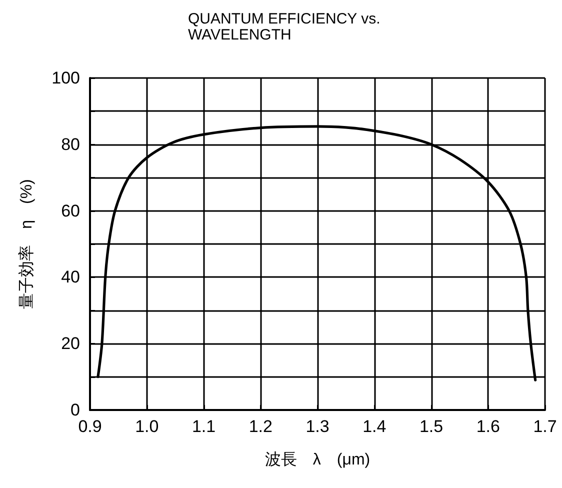 The width and height of the screenshot is (562, 488). What do you see at coordinates (284, 27) in the screenshot?
I see `chart-title: QUANTUM EFFICIENCY vs. WAVELENGTH` at bounding box center [284, 27].